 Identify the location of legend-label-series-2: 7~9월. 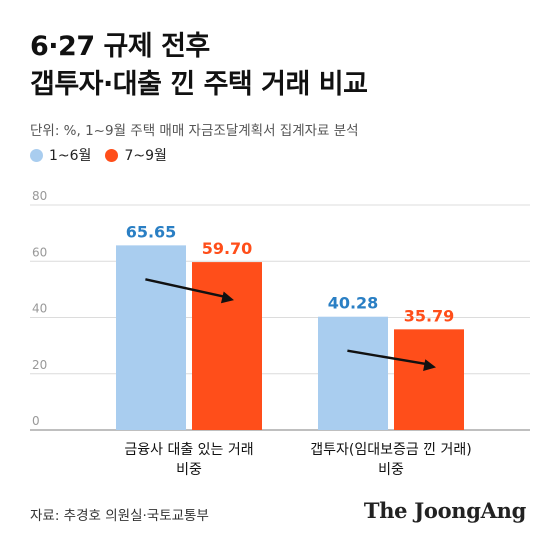
(145, 156).